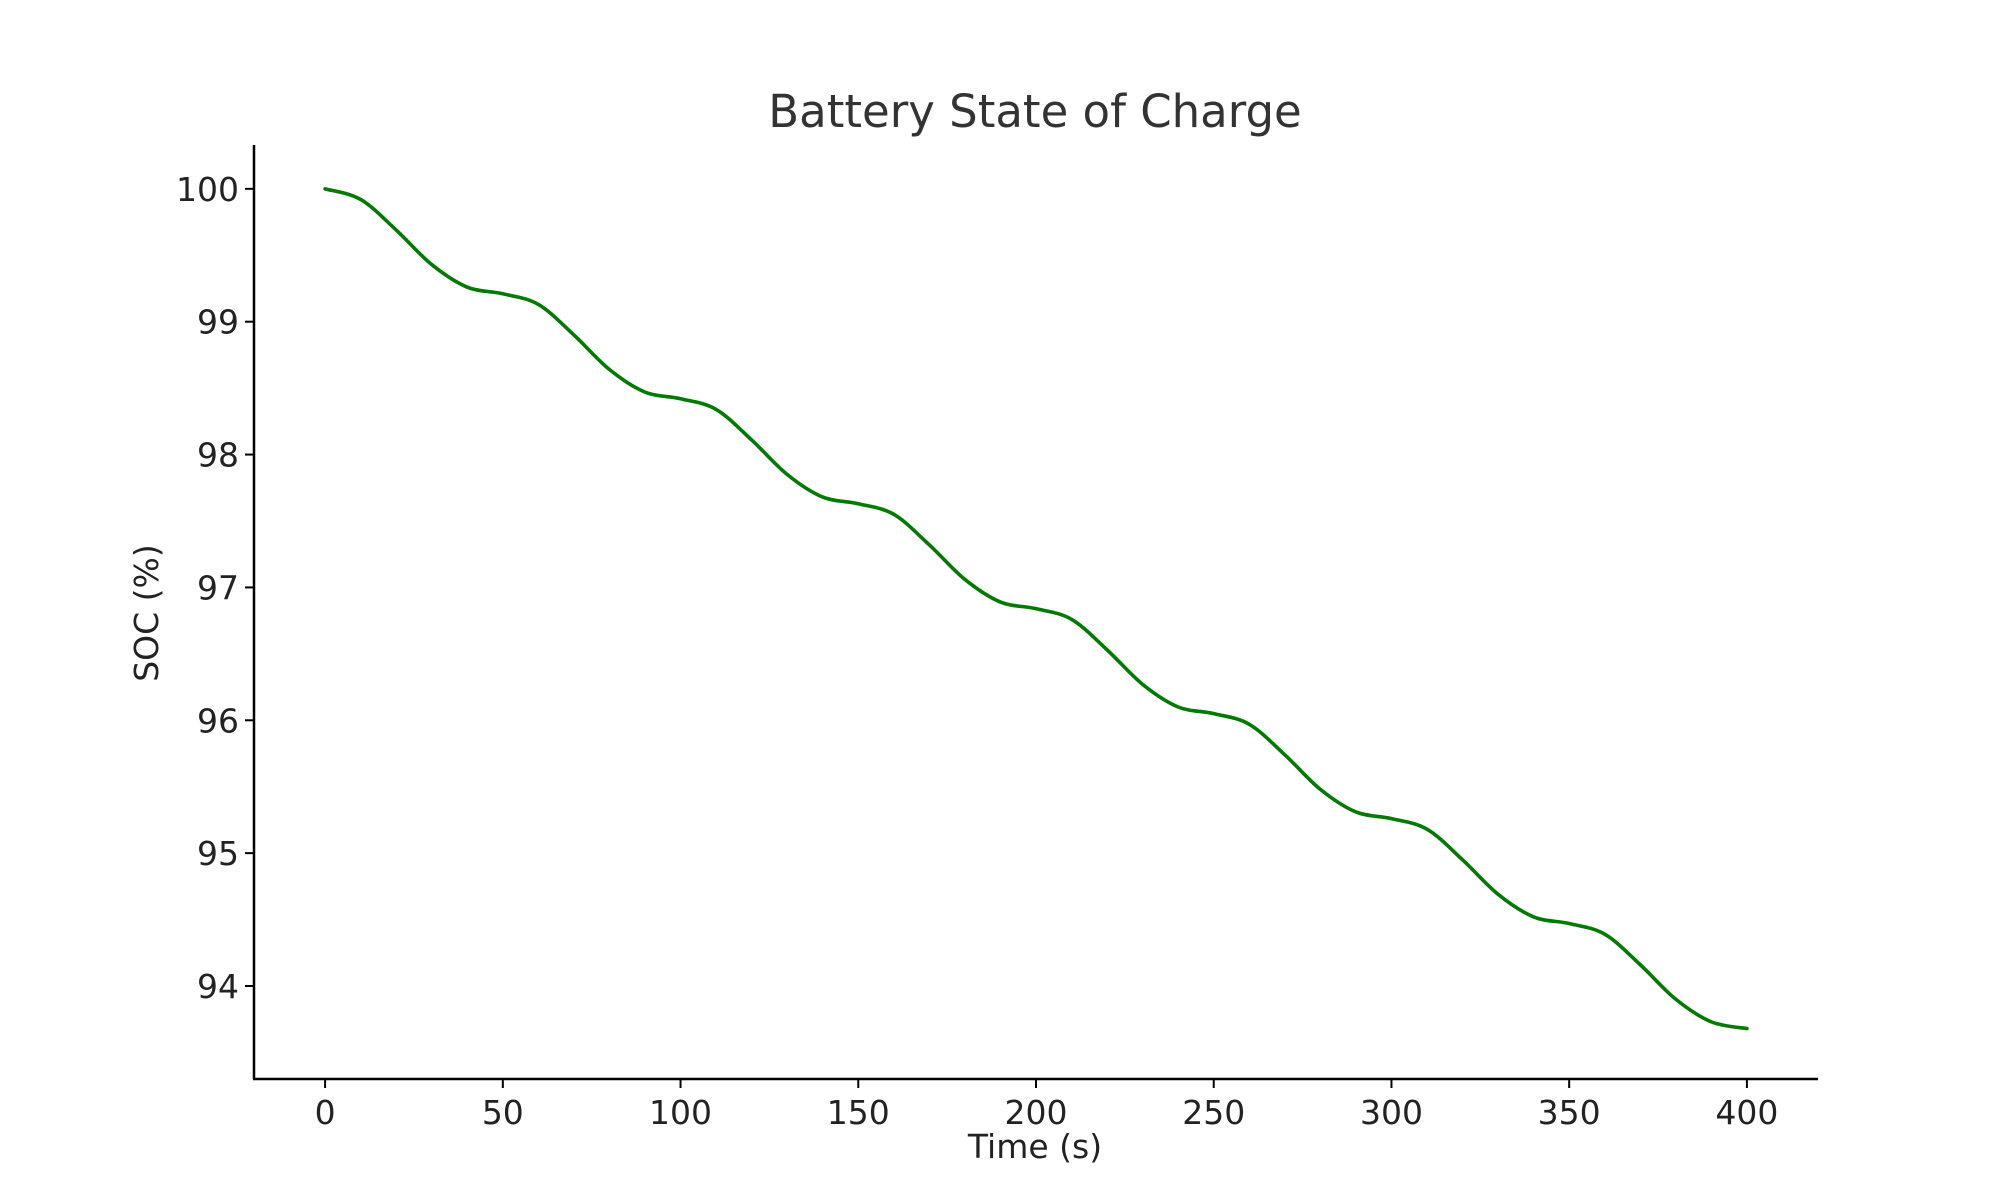  What do you see at coordinates (503, 1112) in the screenshot?
I see `x-tick-label: 50` at bounding box center [503, 1112].